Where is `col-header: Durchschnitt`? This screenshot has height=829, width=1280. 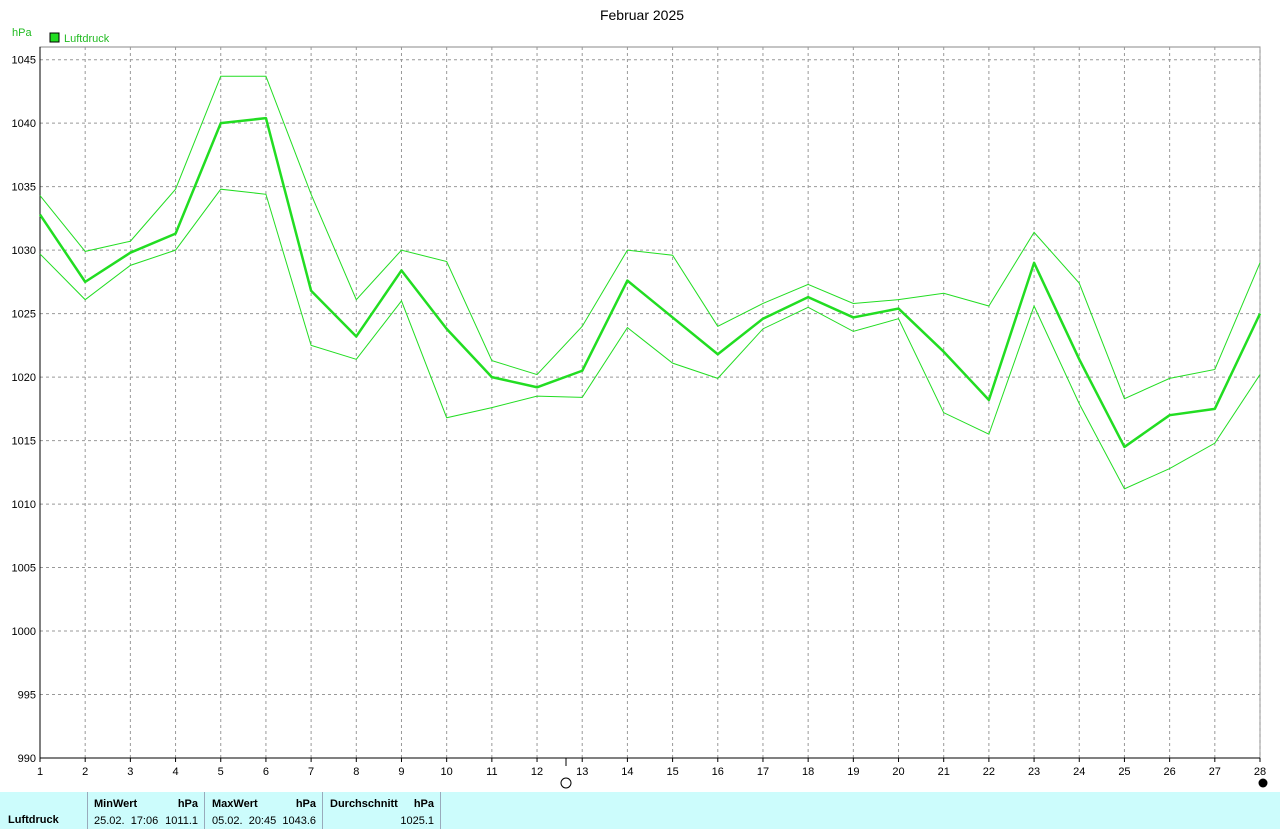 col-header: Durchschnitt is located at coordinates (364, 804).